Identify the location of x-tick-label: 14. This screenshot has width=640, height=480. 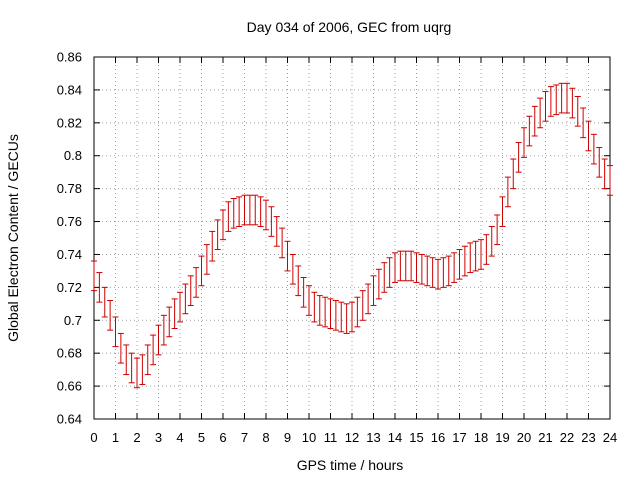
(395, 437).